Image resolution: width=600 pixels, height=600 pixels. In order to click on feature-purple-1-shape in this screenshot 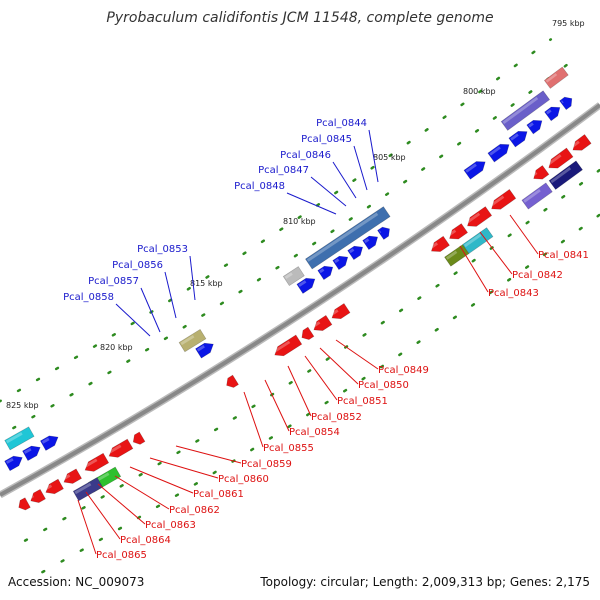, I will do `click(525, 110)`.